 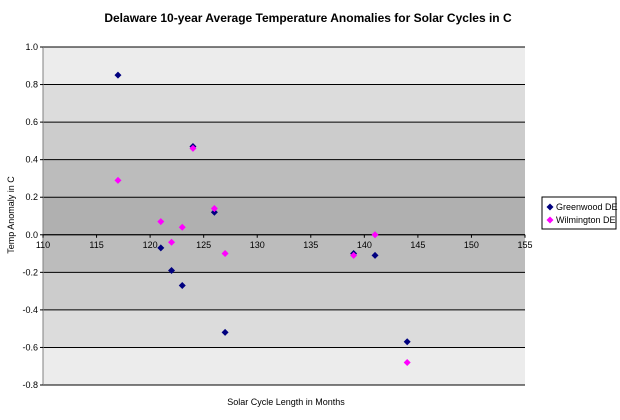 I want to click on x-tick-label: 115, so click(x=96, y=245).